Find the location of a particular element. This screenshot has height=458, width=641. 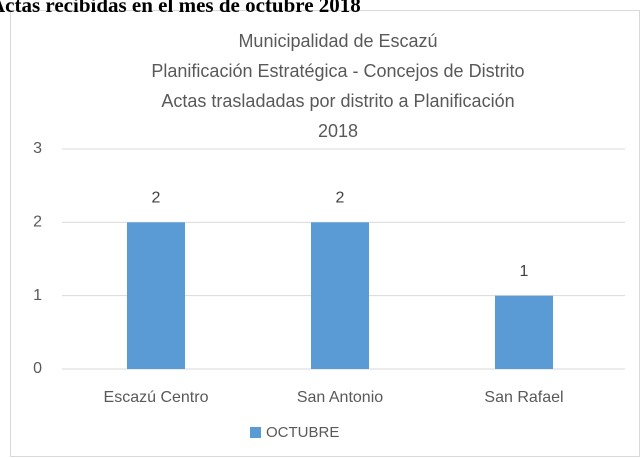

x-tick-label: San Rafael is located at coordinates (523, 397).